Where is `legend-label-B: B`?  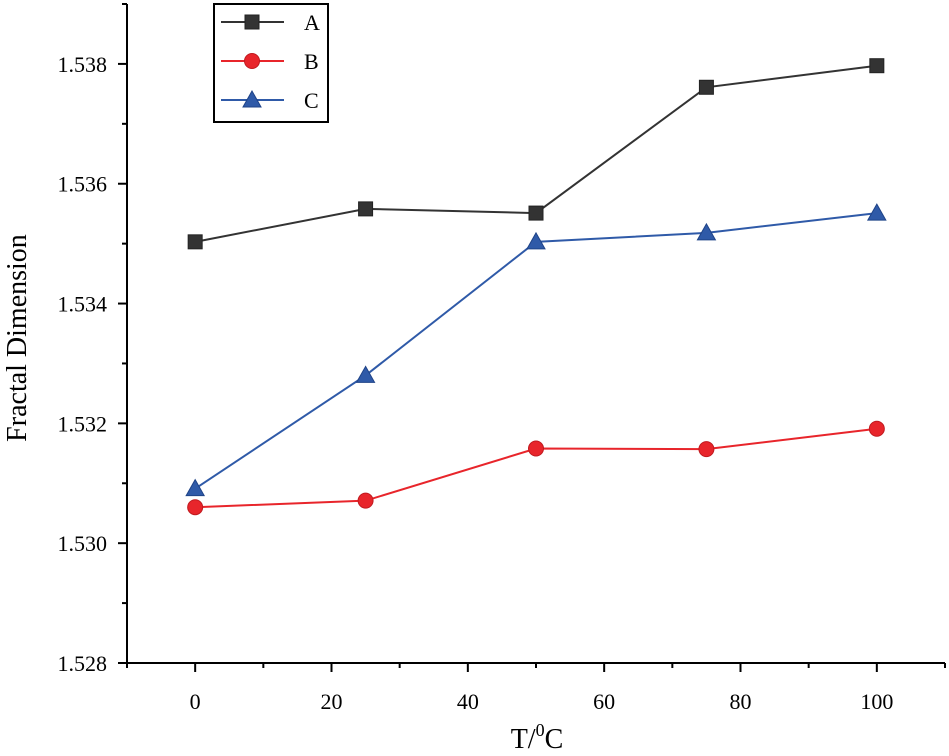 legend-label-B: B is located at coordinates (311, 61).